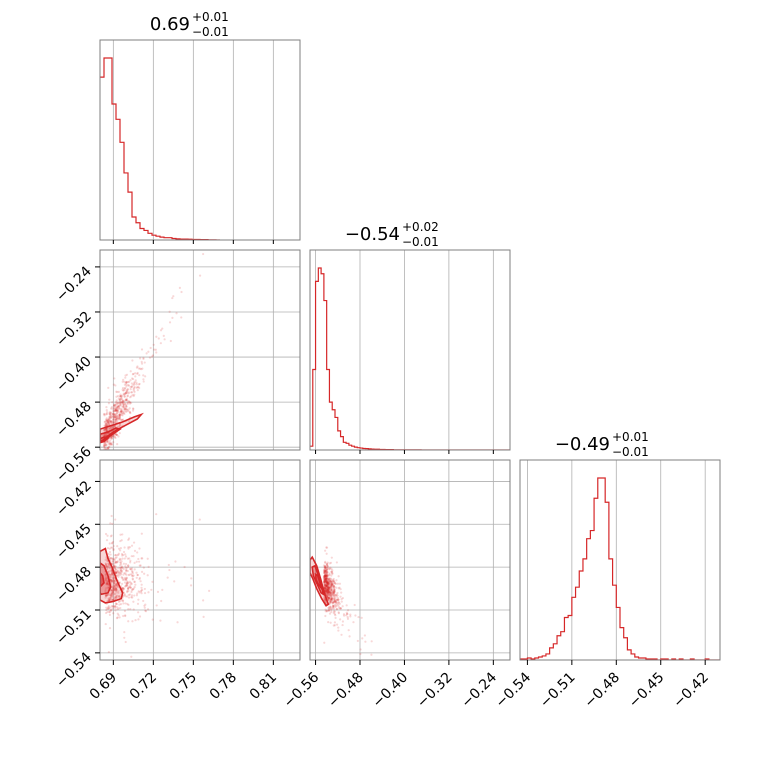 This screenshot has width=760, height=760. What do you see at coordinates (74, 628) in the screenshot?
I see `y-tick-label: −0.51` at bounding box center [74, 628].